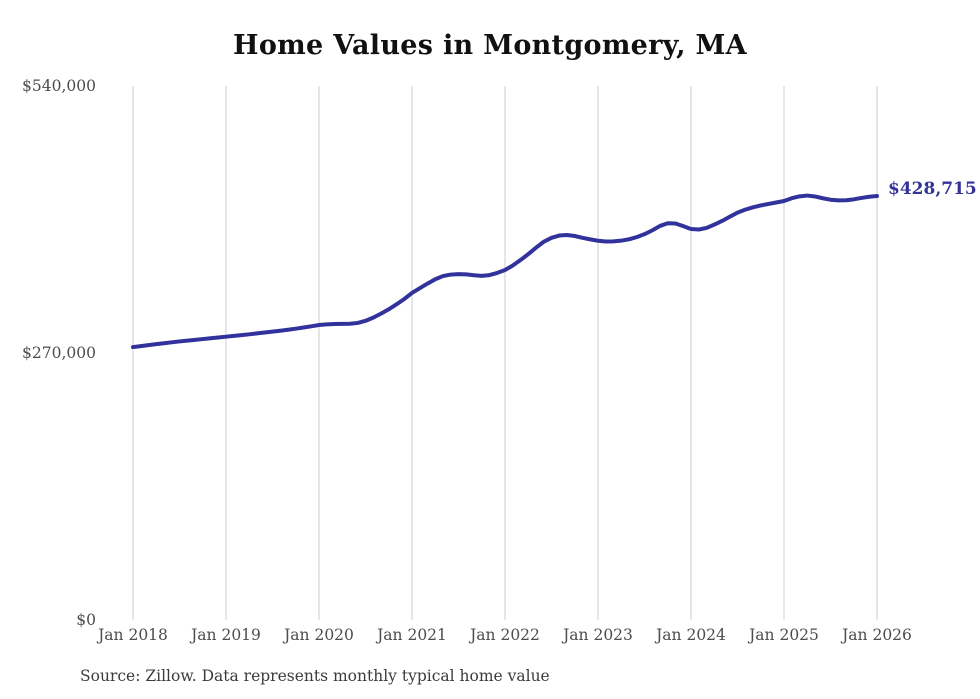 This screenshot has height=699, width=980. Describe the element at coordinates (490, 45) in the screenshot. I see `chart-title: Home Values in Montgomery, MA` at that location.